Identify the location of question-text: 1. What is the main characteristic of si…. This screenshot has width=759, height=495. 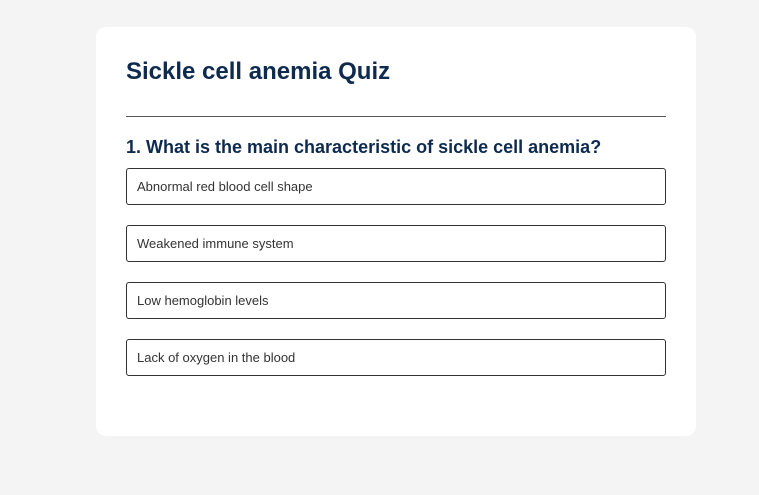
(364, 147).